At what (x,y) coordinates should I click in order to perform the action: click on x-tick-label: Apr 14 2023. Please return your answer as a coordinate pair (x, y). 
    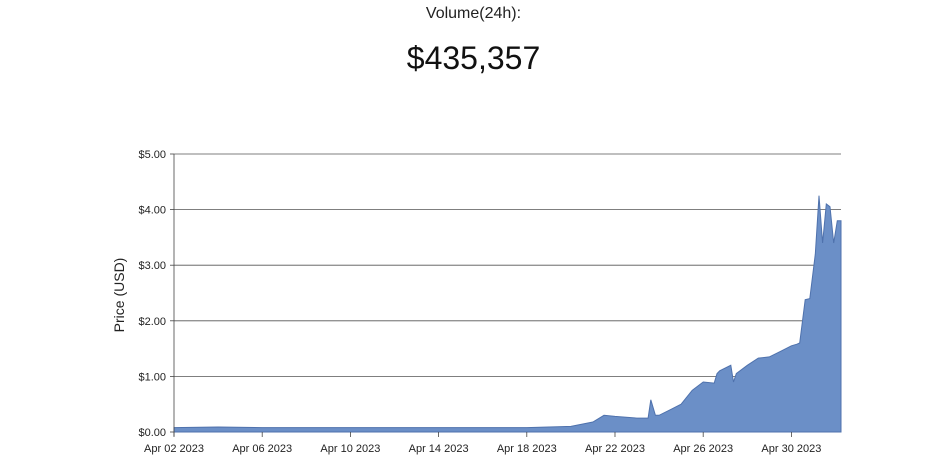
    Looking at the image, I should click on (439, 449).